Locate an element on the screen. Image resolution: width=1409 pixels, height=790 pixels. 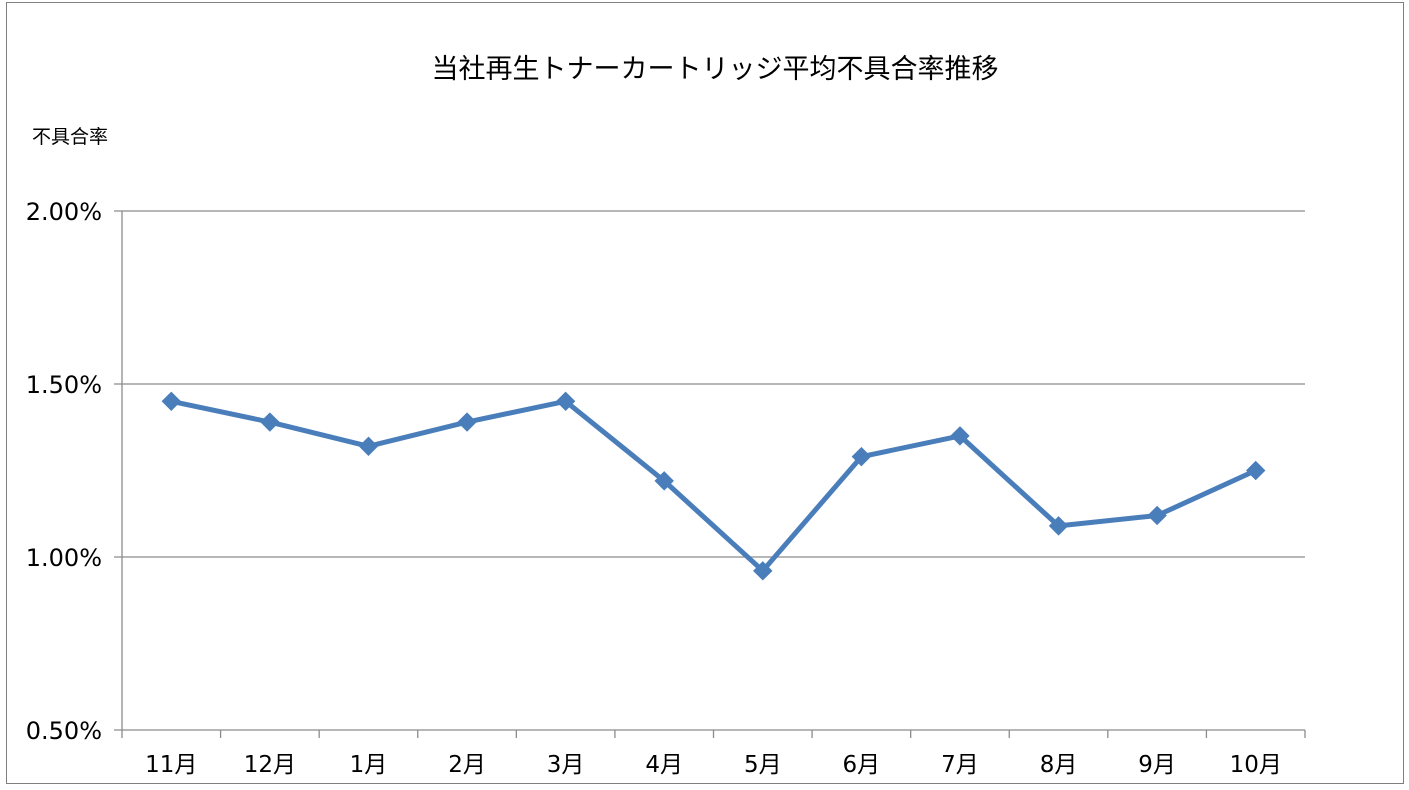
x-tick-label: 2月 is located at coordinates (467, 765).